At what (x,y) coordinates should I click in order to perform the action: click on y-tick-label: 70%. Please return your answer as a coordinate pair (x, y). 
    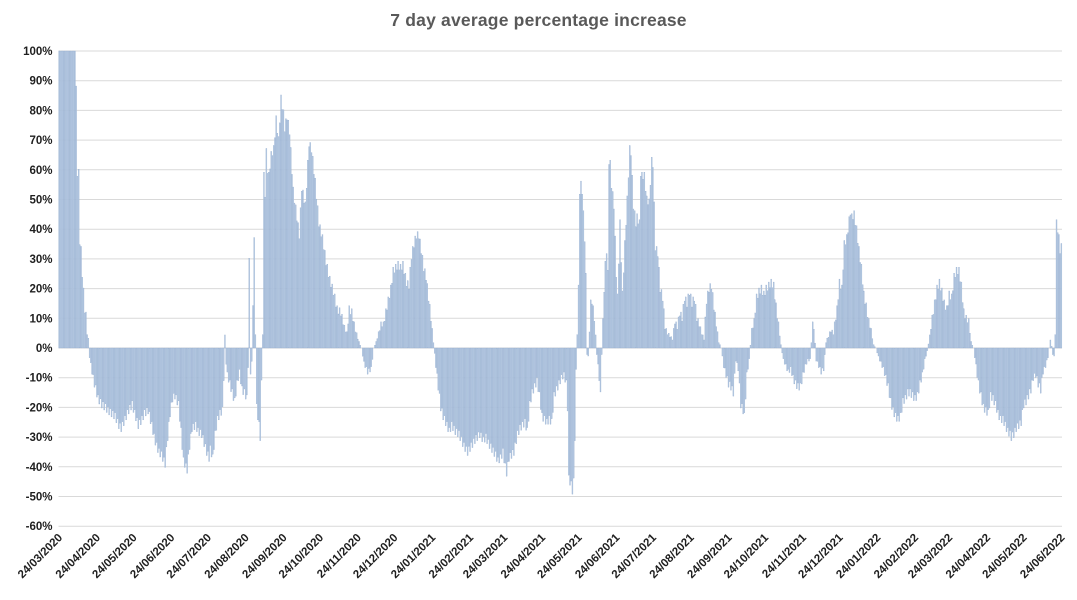
    Looking at the image, I should click on (40, 141).